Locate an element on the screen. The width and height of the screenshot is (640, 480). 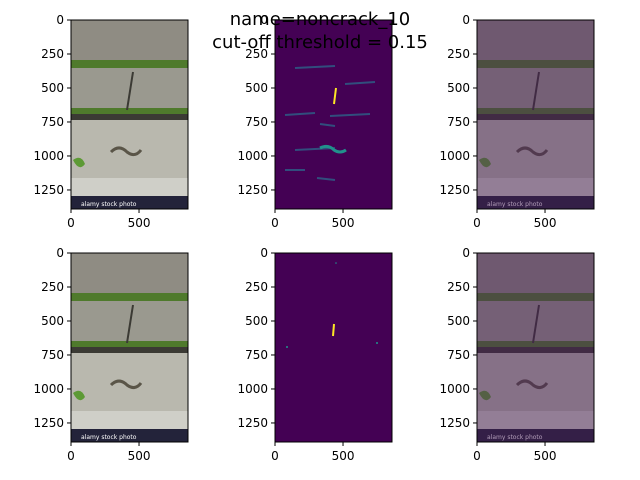
mask-positive is located at coordinates (333, 330).